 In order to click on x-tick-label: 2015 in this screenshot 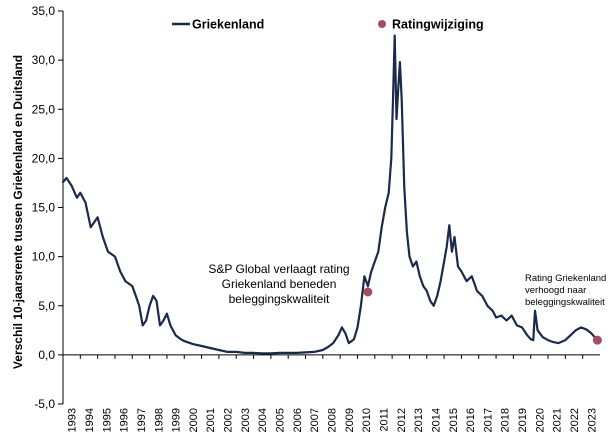, I will do `click(454, 420)`.